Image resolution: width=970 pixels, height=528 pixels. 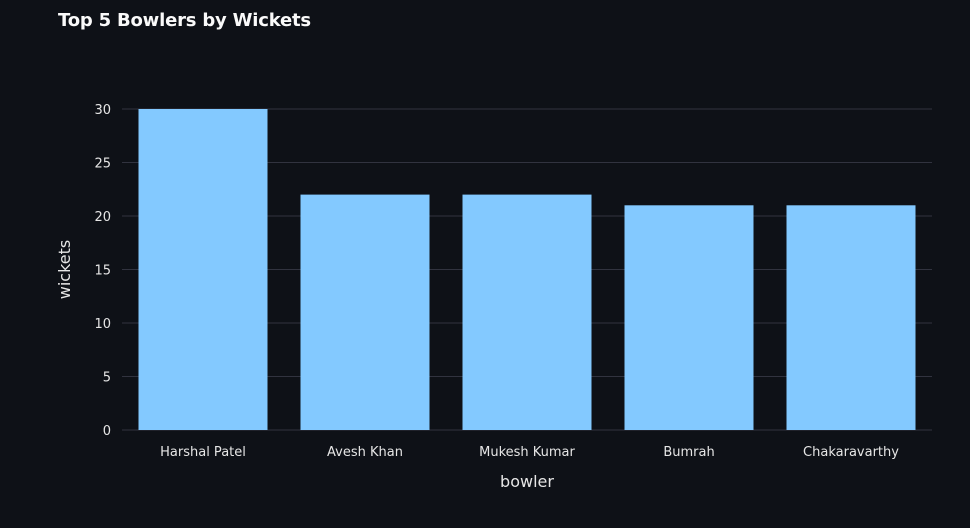 I want to click on x-tick-label: Chakaravarthy, so click(x=851, y=452).